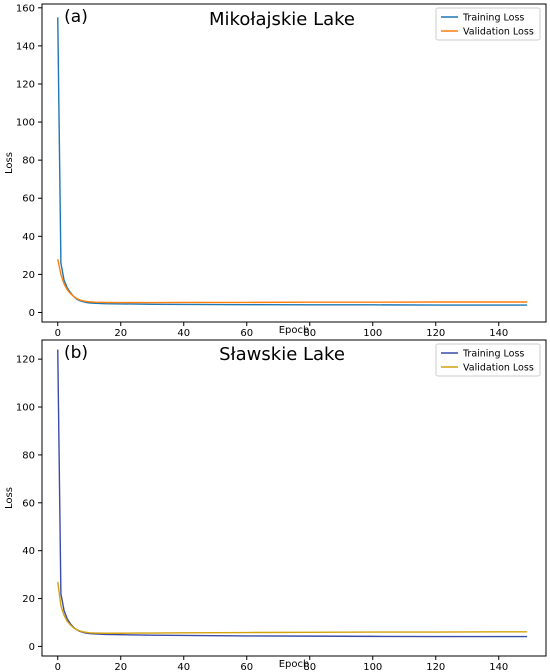 This screenshot has height=672, width=550. What do you see at coordinates (282, 354) in the screenshot?
I see `chart-title: Sławskie Lake` at bounding box center [282, 354].